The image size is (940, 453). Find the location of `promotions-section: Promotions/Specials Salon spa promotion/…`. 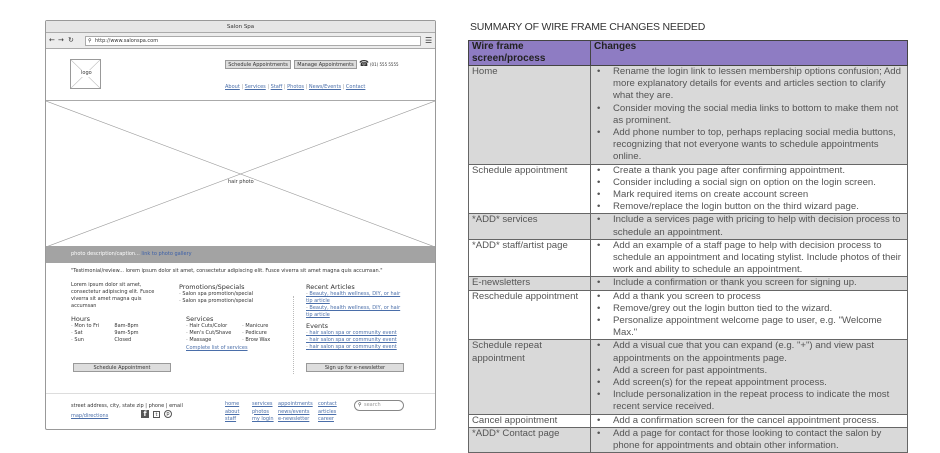

promotions-section: Promotions/Specials Salon spa promotion/… is located at coordinates (216, 294).